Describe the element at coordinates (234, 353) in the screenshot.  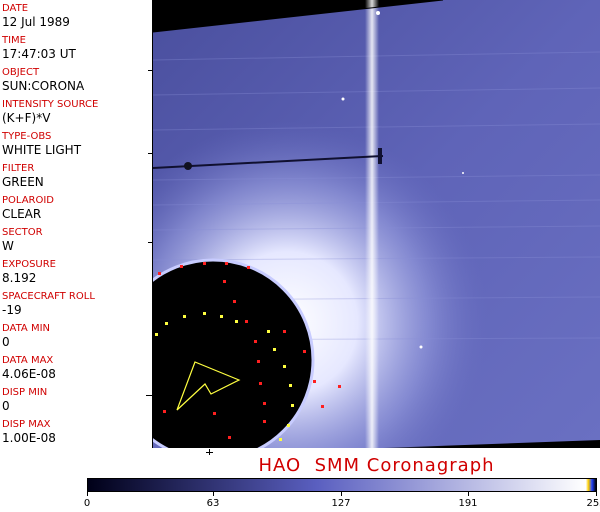
I see `occulting-disk` at that location.